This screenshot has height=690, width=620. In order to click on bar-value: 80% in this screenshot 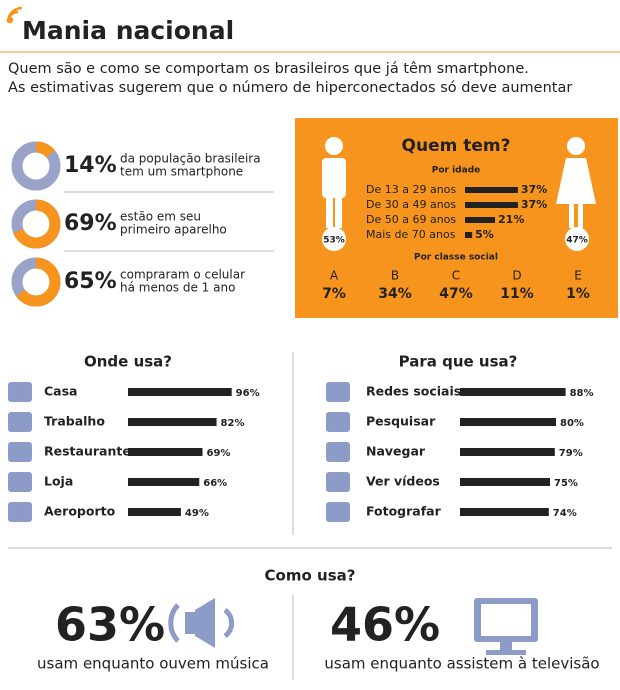, I will do `click(572, 423)`.